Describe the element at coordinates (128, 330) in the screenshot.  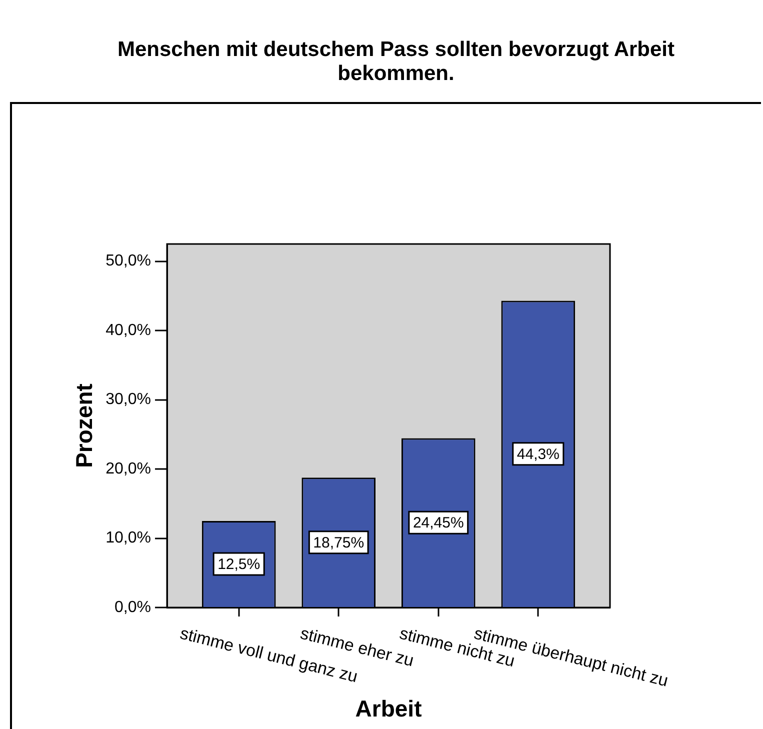
I see `y-tick-label: 40,0%` at that location.